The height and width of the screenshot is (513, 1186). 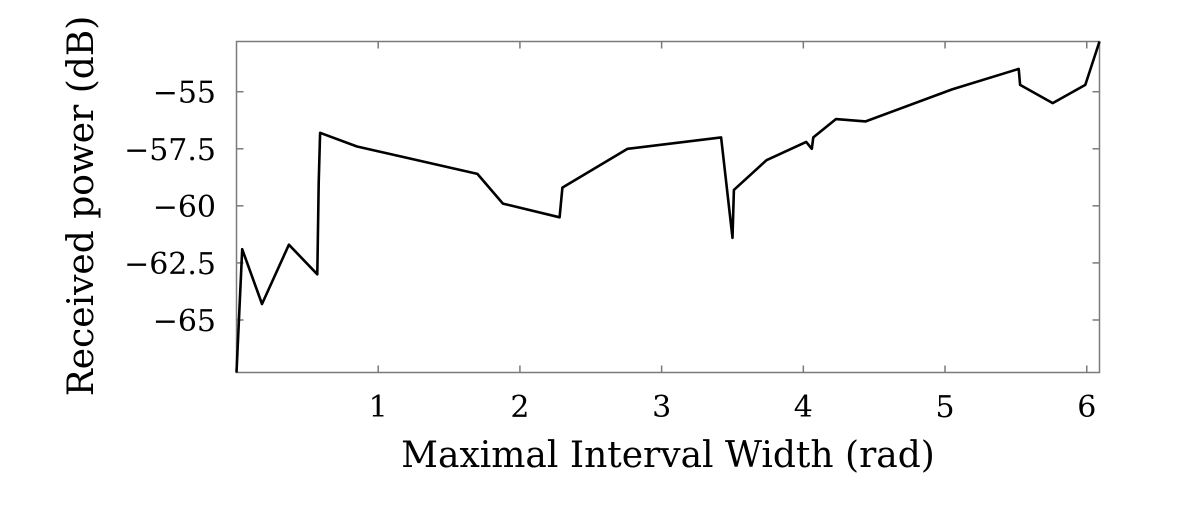 I want to click on x-tick-label: 4, so click(x=803, y=407).